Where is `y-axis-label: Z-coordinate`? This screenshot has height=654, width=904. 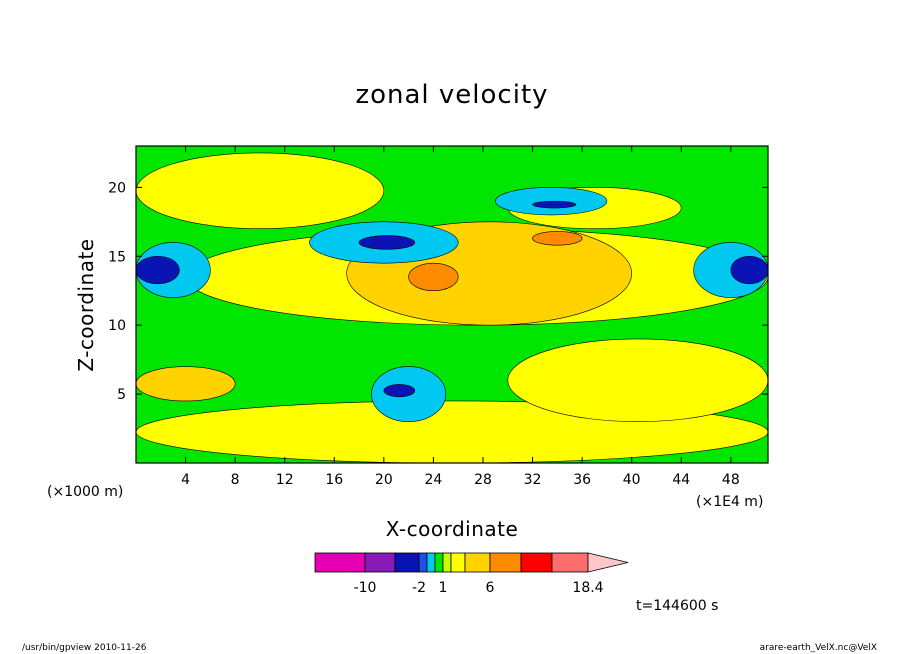 y-axis-label: Z-coordinate is located at coordinates (86, 304).